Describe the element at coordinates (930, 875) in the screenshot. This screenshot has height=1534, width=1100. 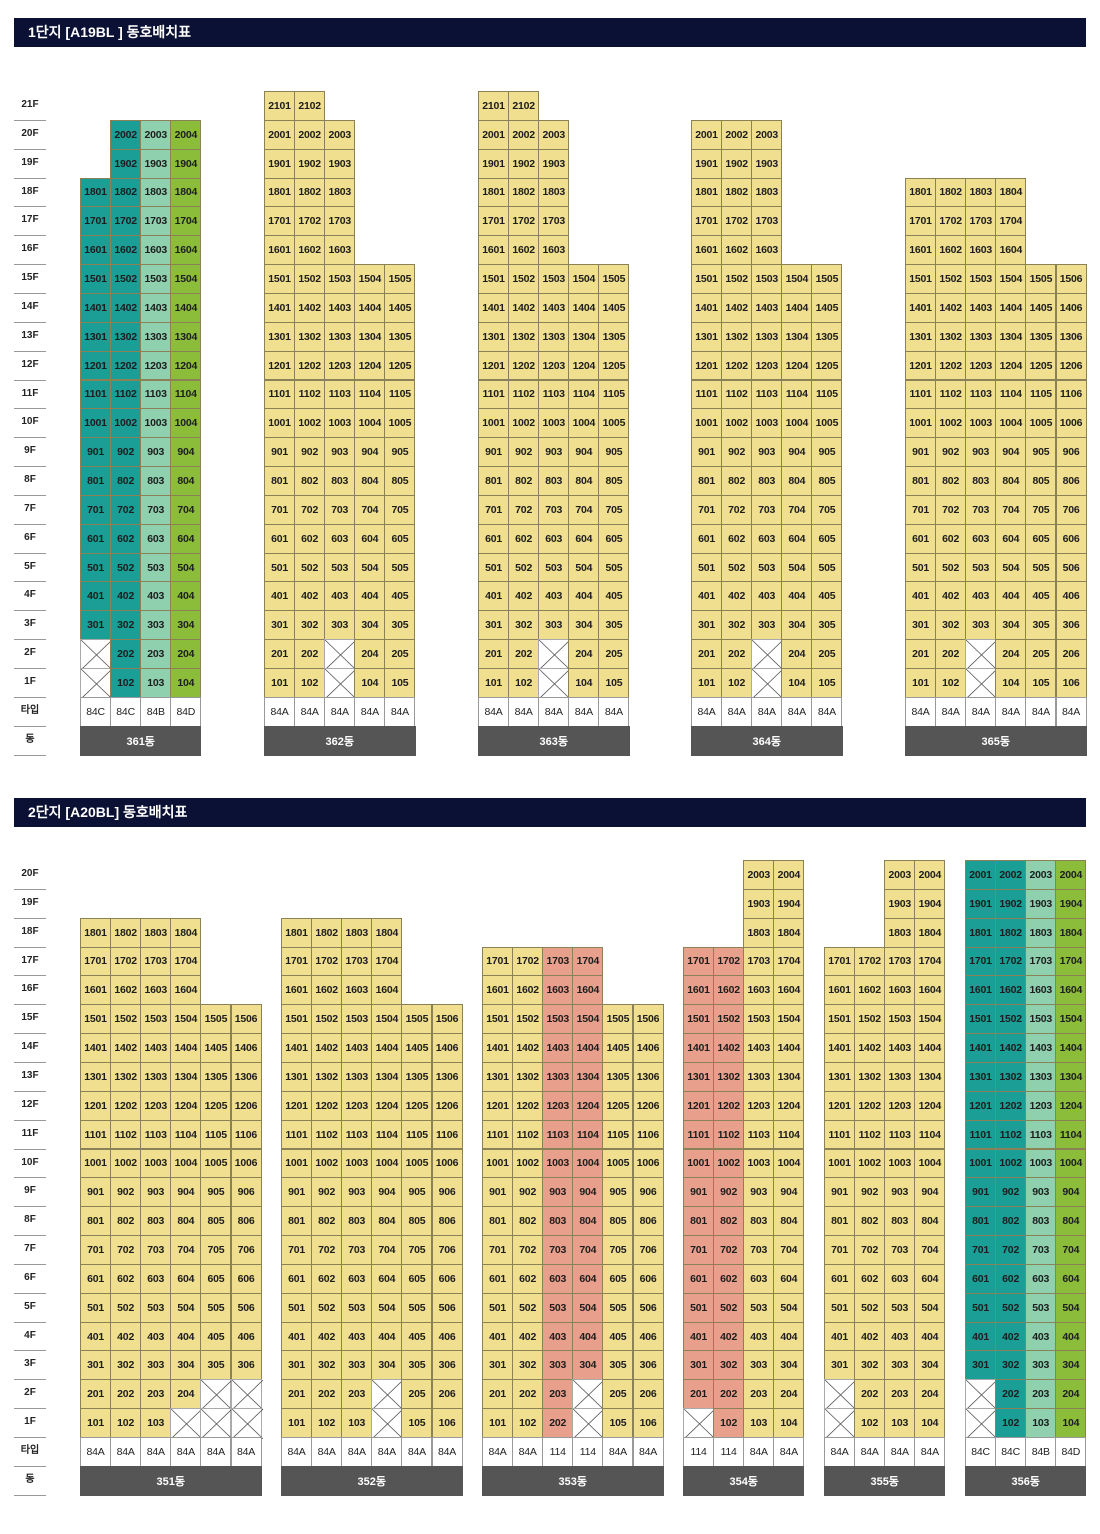
I see `unit-cell: 2004` at that location.